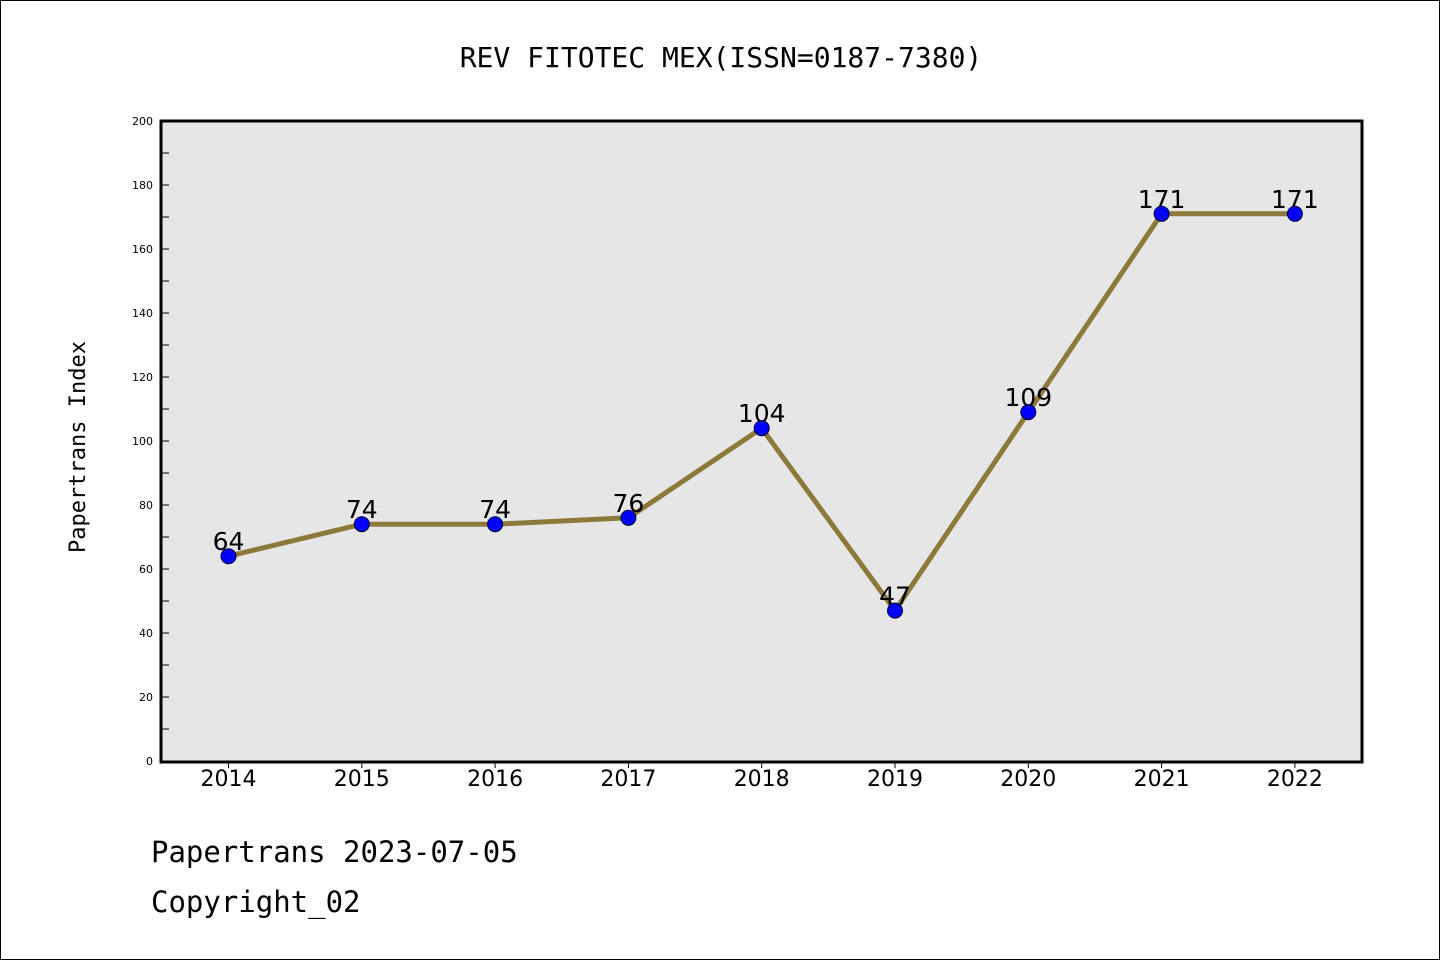 The image size is (1440, 960). I want to click on y-tick-label: 180, so click(142, 185).